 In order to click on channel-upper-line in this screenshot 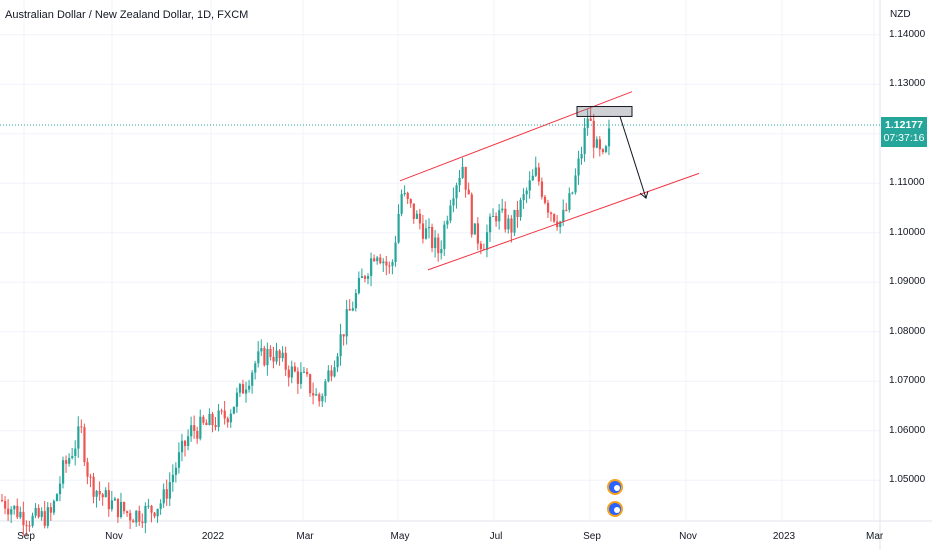, I will do `click(516, 136)`.